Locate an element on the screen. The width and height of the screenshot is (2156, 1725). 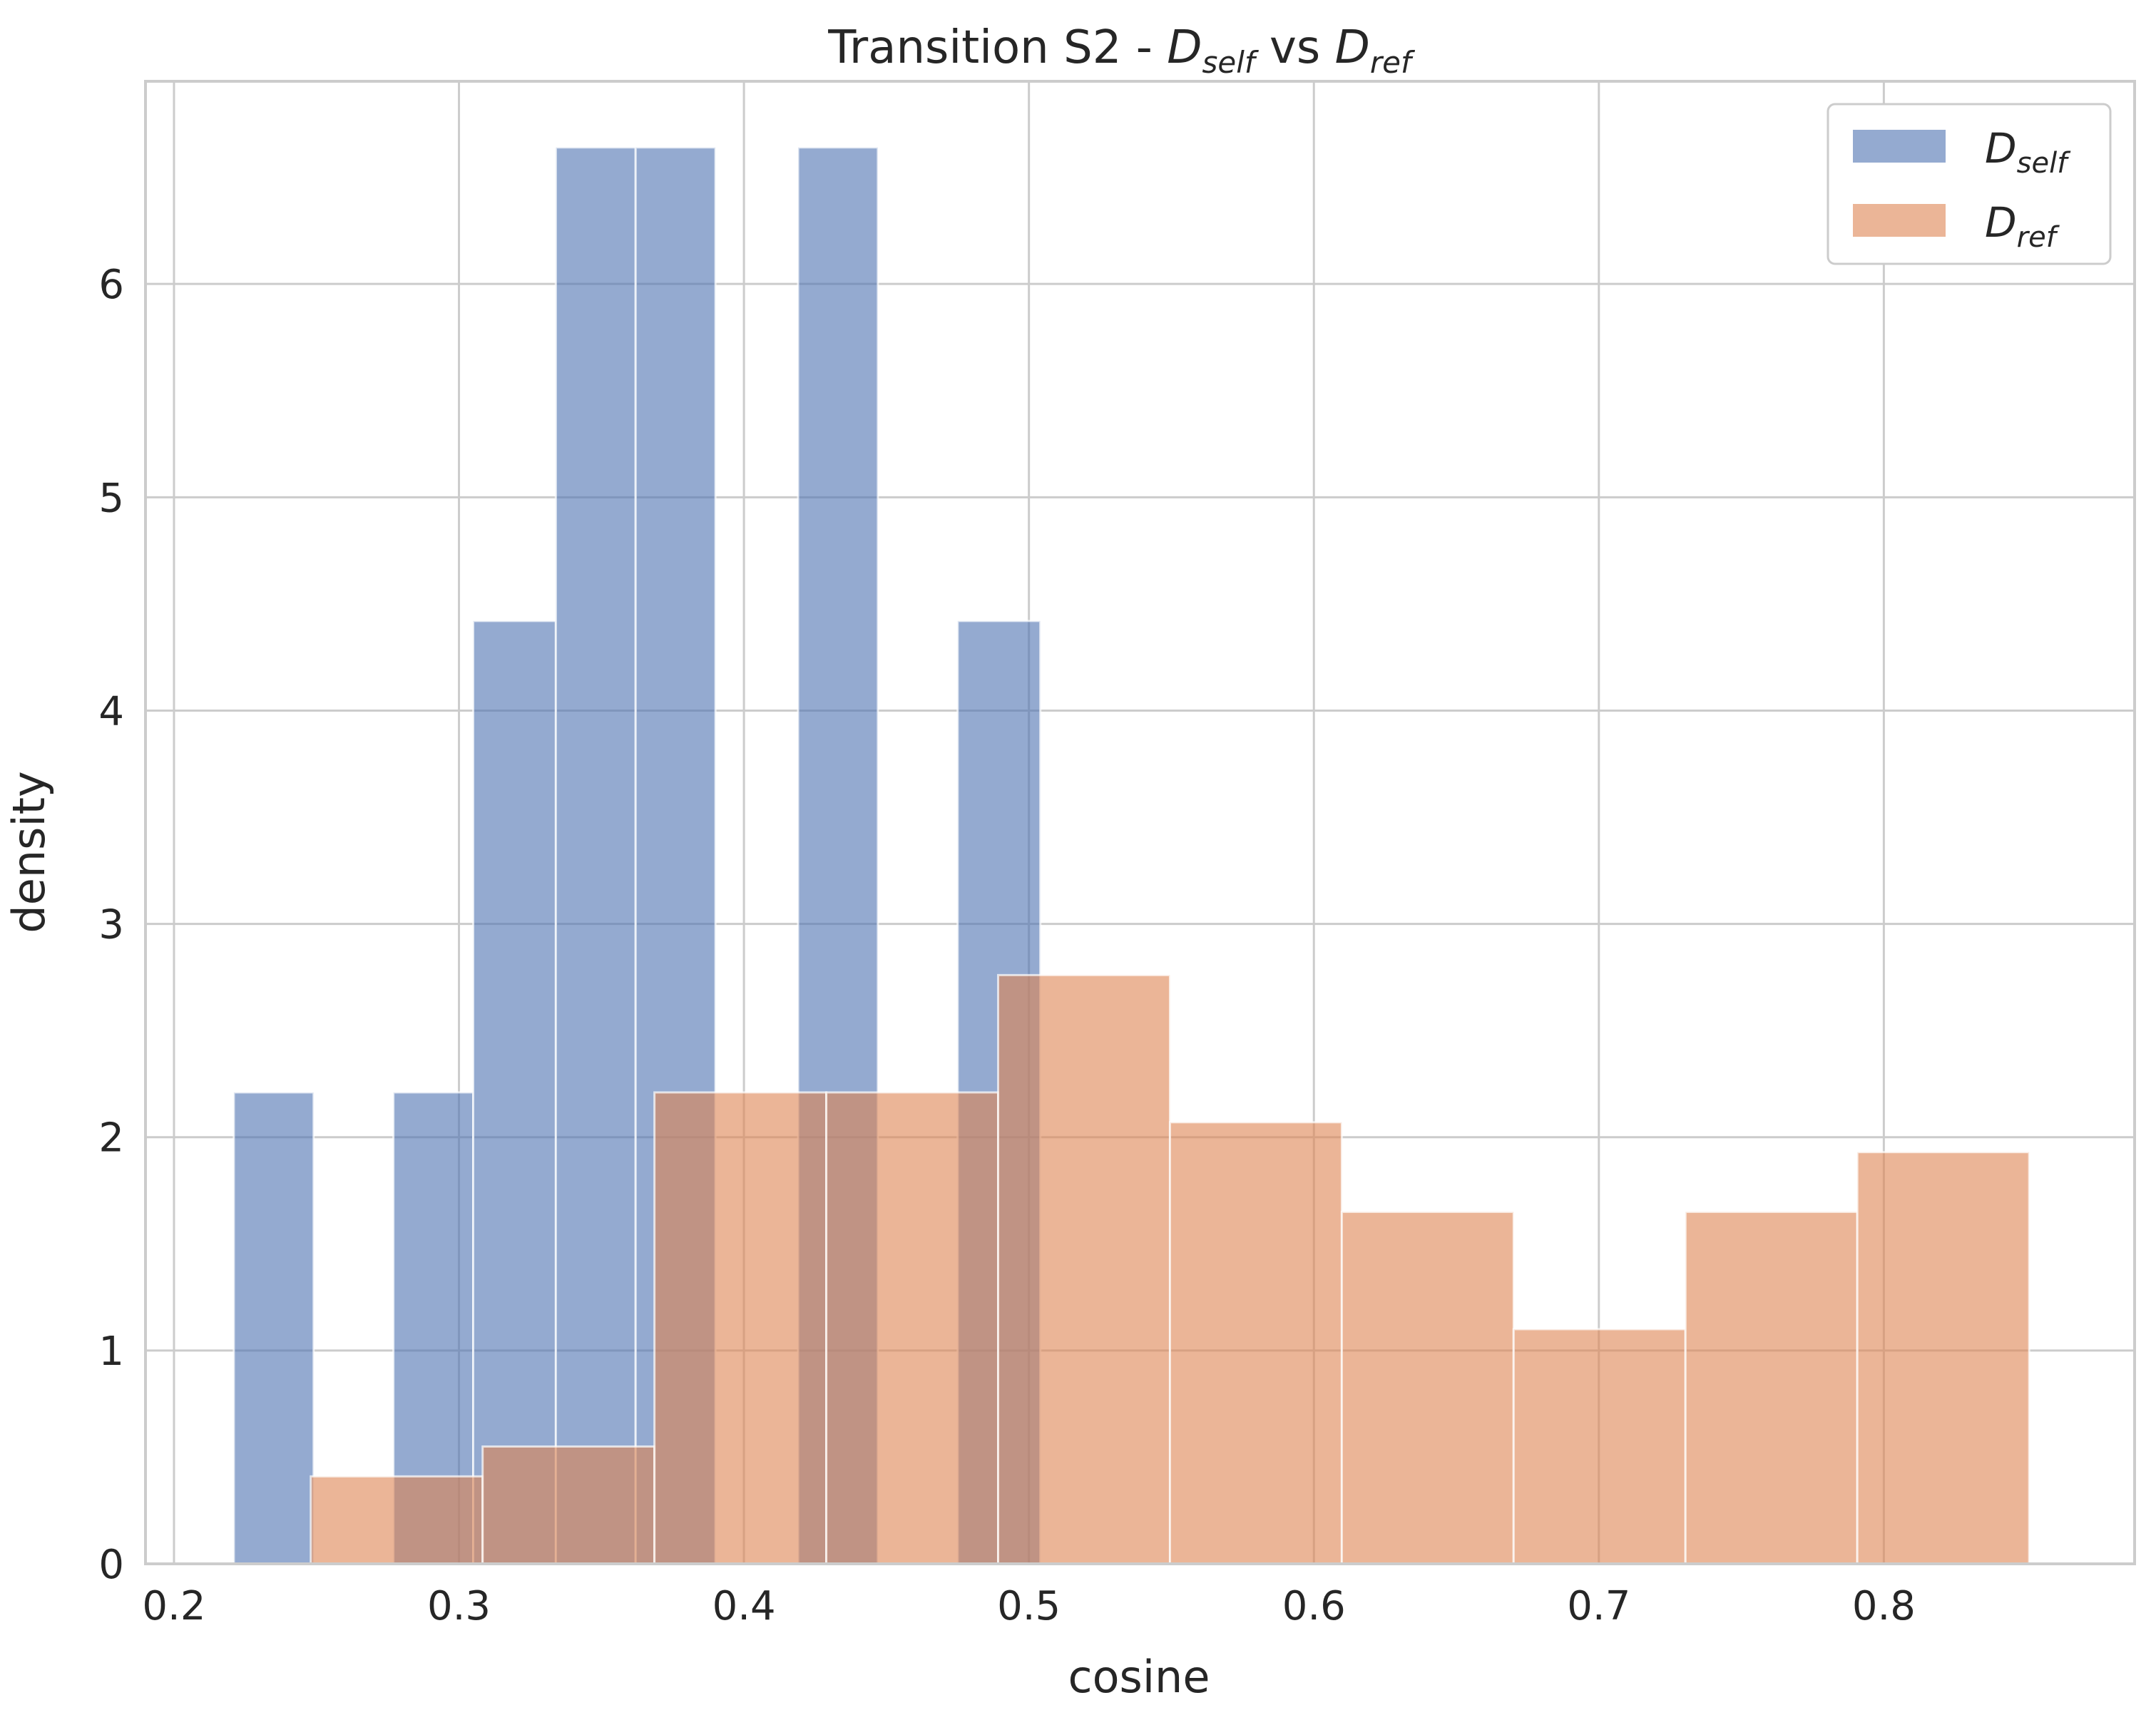
y-tick-label: 4 is located at coordinates (111, 711).